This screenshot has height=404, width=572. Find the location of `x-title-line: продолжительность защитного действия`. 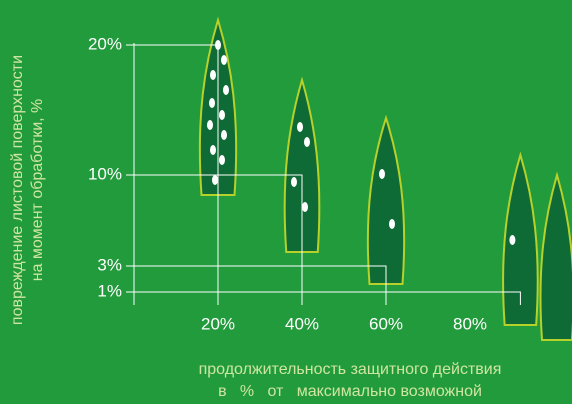

x-title-line: продолжительность защитного действия is located at coordinates (350, 369).